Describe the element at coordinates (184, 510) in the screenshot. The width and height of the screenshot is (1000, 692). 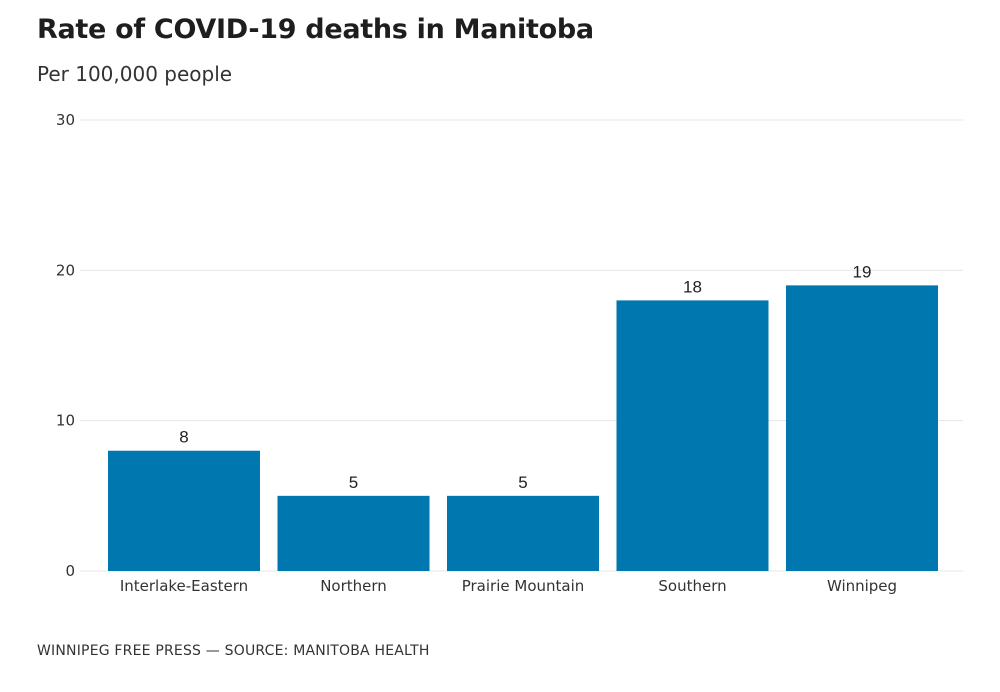
I see `bar-interlake-eastern` at that location.